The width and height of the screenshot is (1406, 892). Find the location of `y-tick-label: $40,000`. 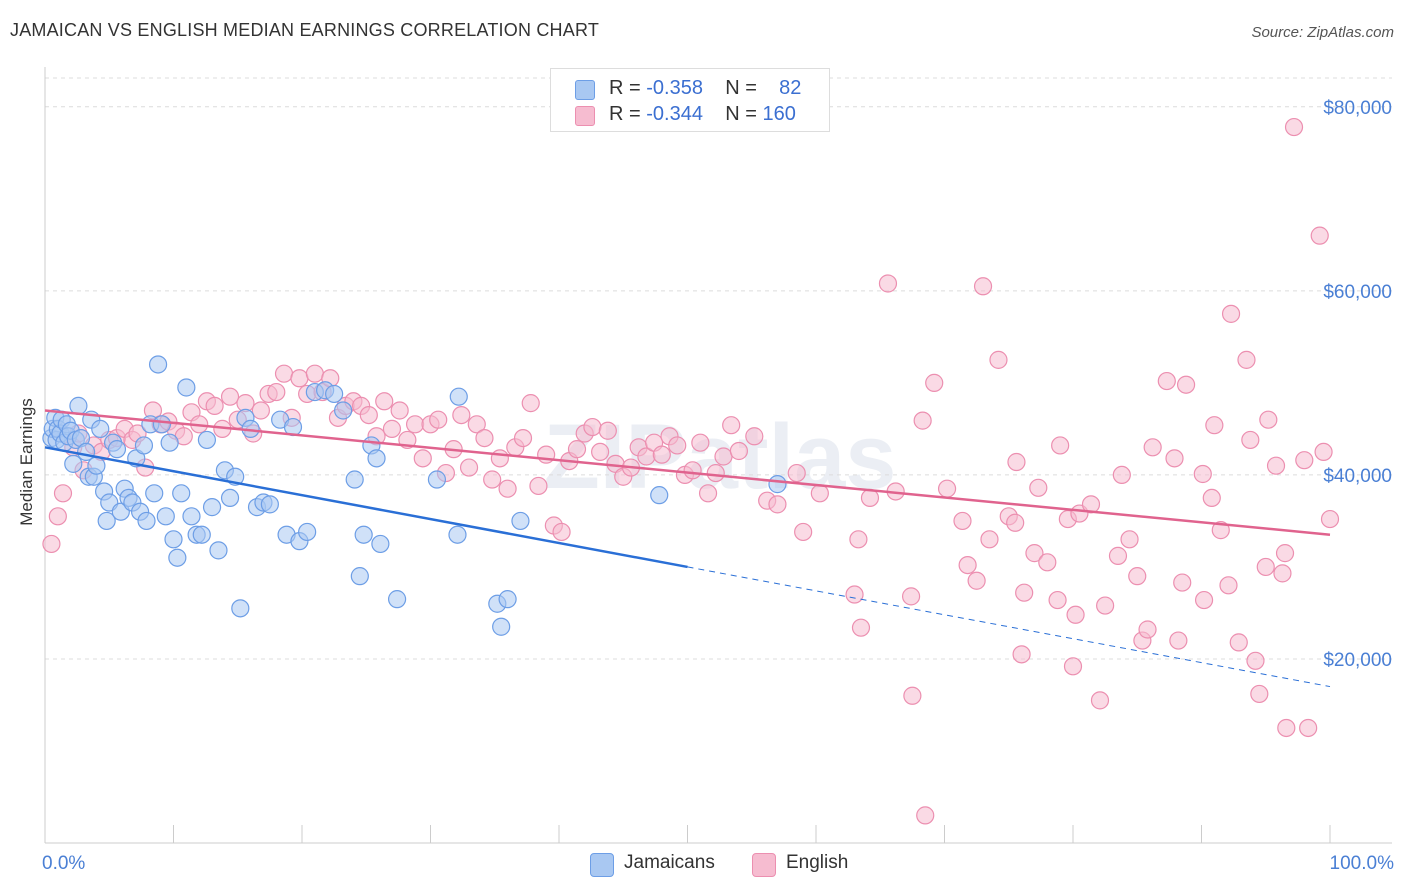

y-tick-label: $40,000 is located at coordinates (1357, 476).